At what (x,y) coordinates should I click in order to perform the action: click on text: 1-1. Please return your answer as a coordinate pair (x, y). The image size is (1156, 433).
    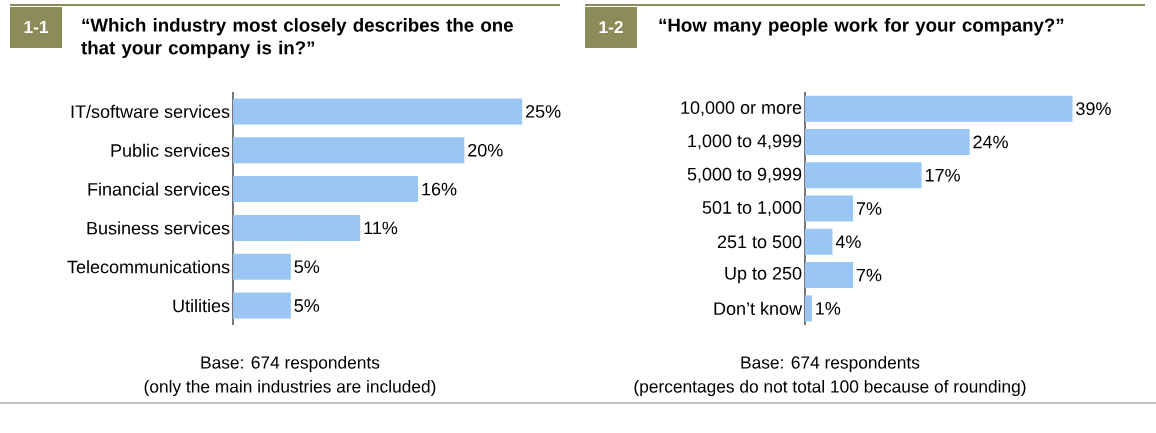
    Looking at the image, I should click on (36, 27).